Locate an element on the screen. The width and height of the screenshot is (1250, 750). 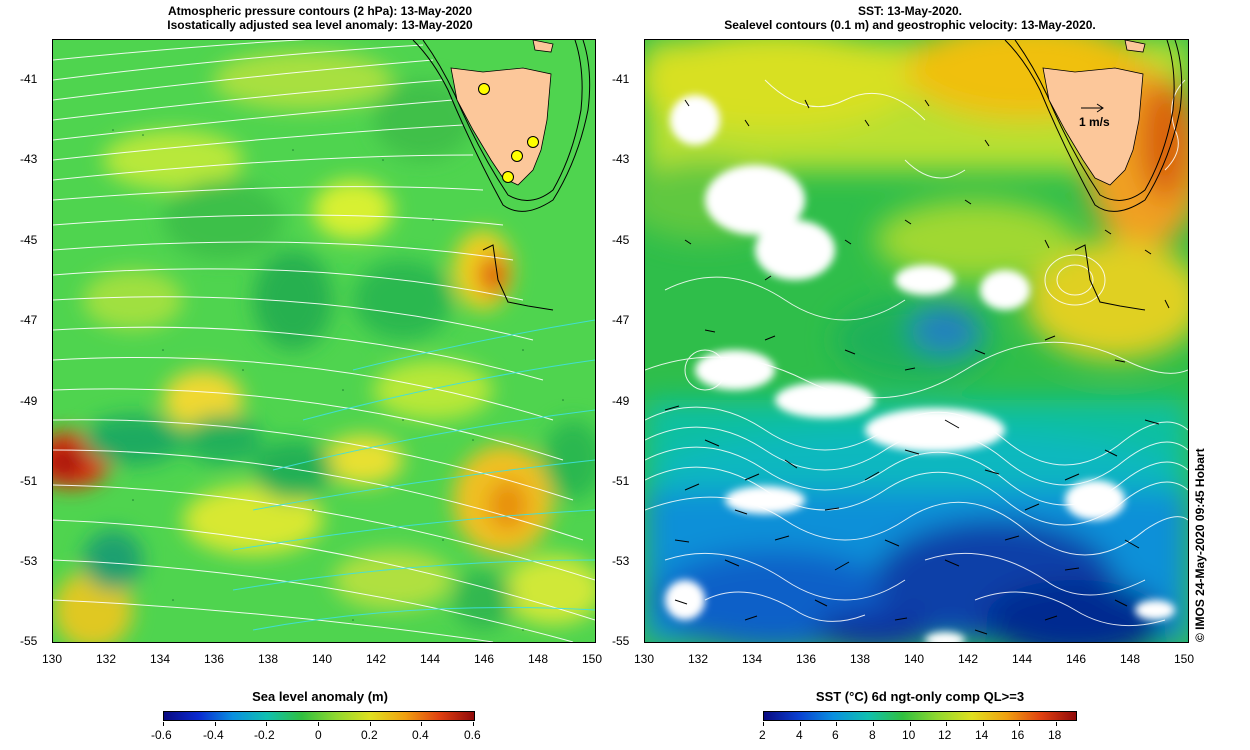
right-title-line1: SST: 13-May-2020. is located at coordinates (910, 11).